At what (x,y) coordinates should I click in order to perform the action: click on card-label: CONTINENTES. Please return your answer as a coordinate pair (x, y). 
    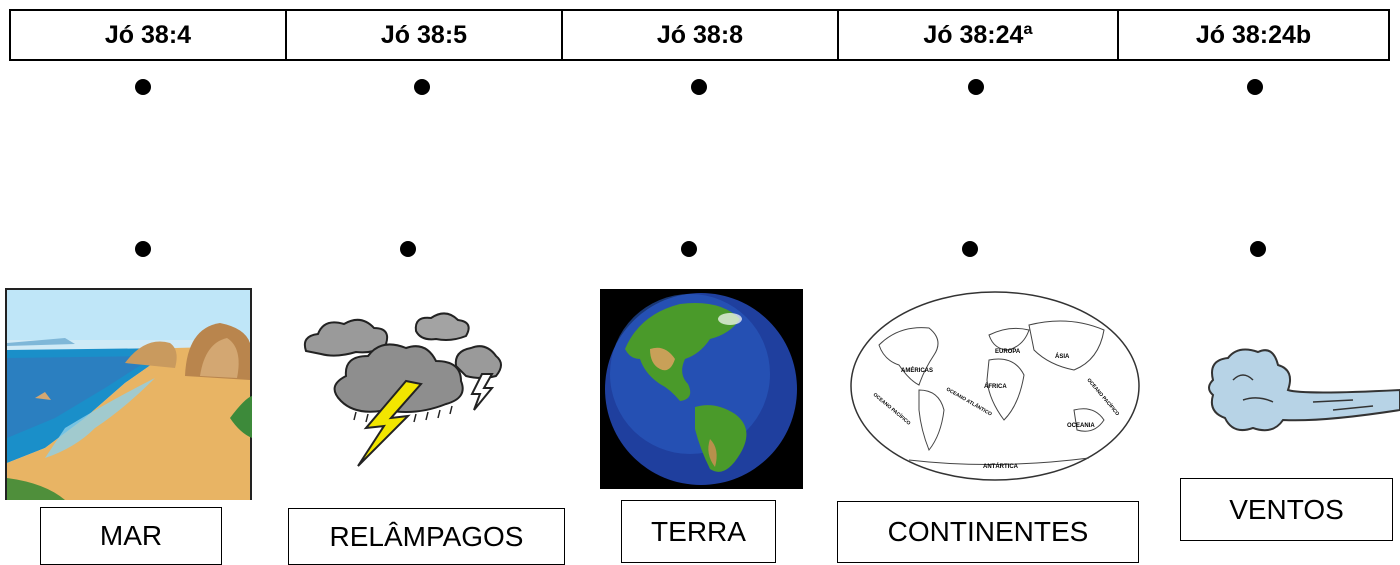
    Looking at the image, I should click on (988, 532).